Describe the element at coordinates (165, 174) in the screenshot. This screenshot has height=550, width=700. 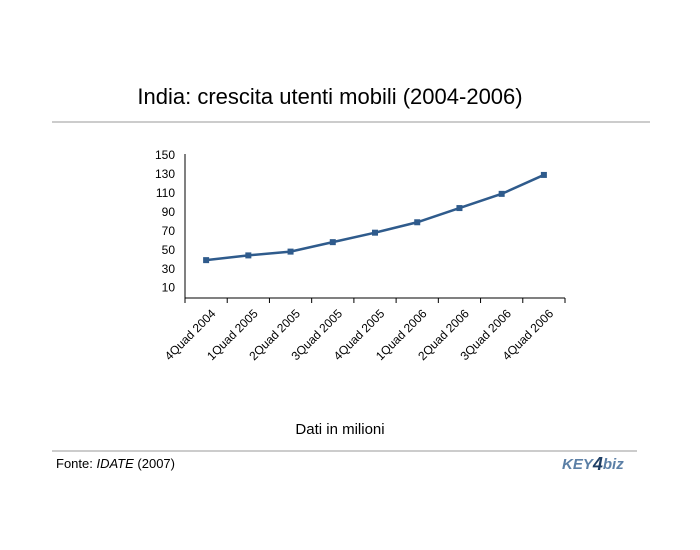
I see `y-tick-label: 130` at that location.